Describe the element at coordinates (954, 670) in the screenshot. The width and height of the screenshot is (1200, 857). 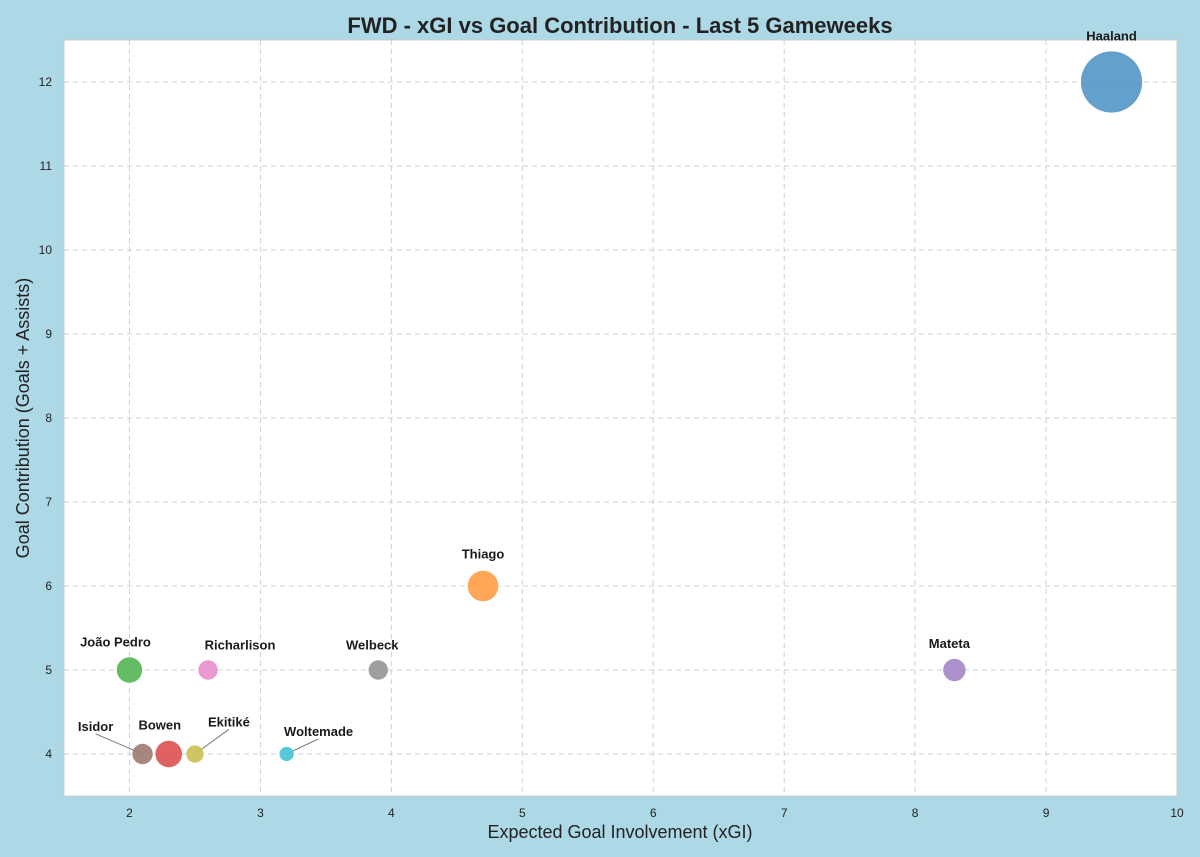
I see `point-mateta` at that location.